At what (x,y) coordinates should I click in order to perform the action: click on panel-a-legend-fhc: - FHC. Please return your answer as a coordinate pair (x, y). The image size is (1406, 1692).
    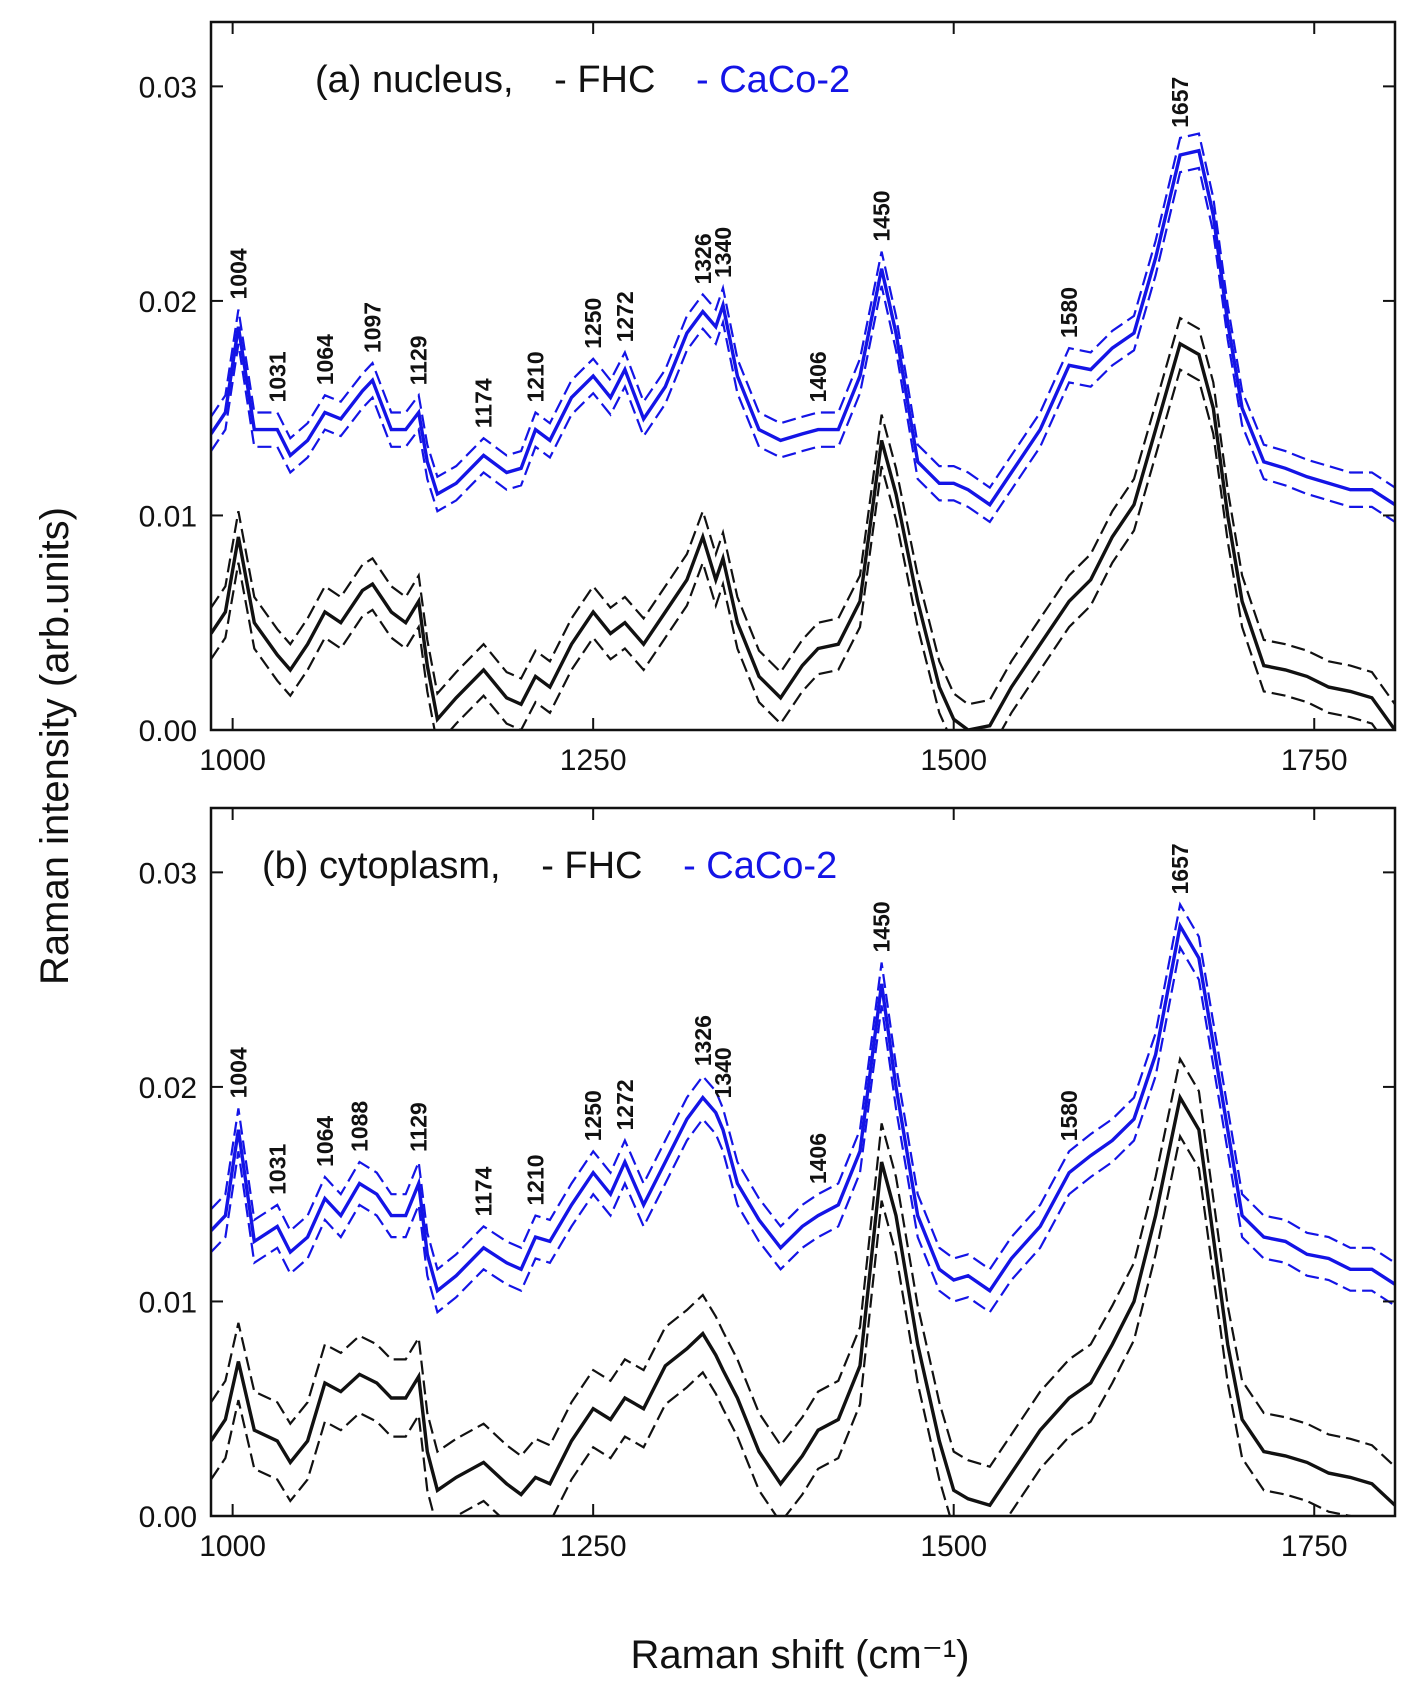
    Looking at the image, I should click on (604, 80).